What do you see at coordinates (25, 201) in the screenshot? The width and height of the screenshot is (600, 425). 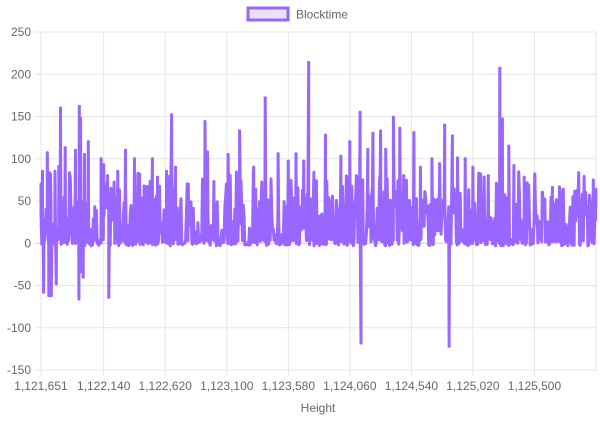 I see `y-tick-label: 50` at bounding box center [25, 201].